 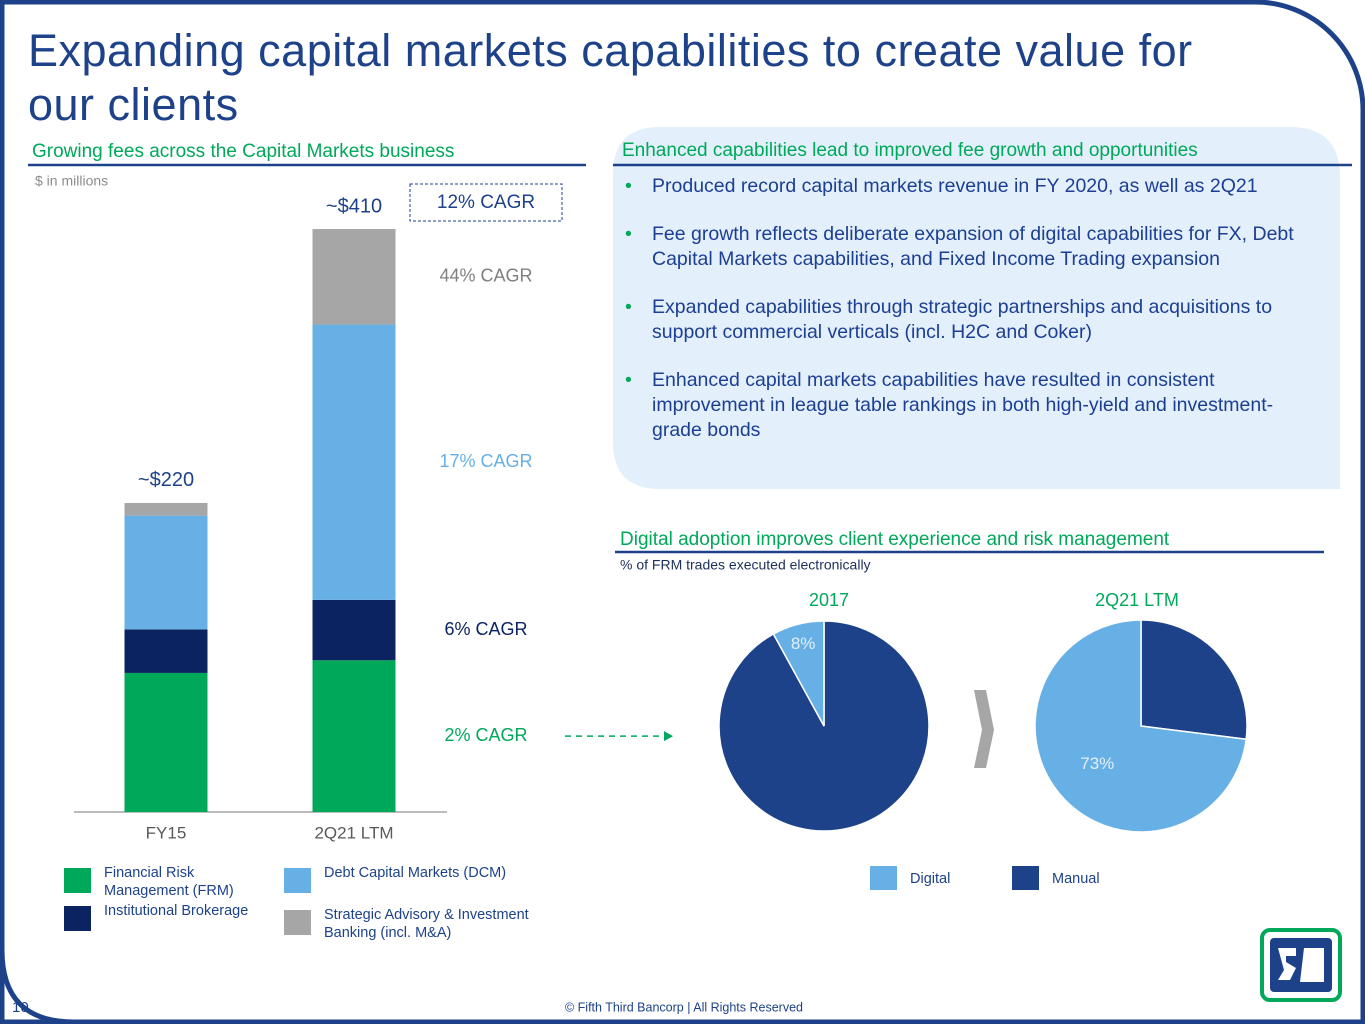 What do you see at coordinates (829, 600) in the screenshot?
I see `pie-title: 2017` at bounding box center [829, 600].